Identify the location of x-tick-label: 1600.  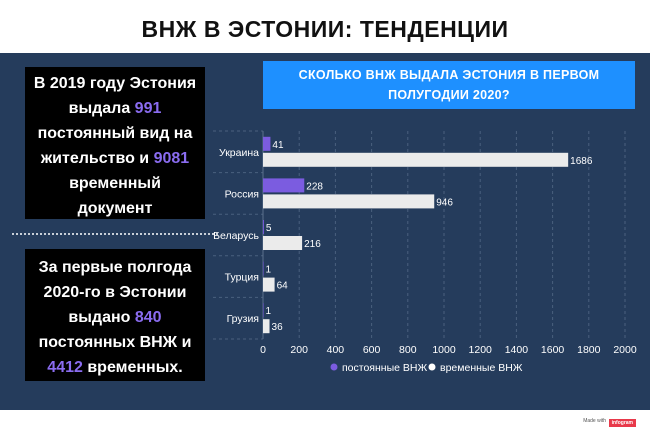
(553, 350).